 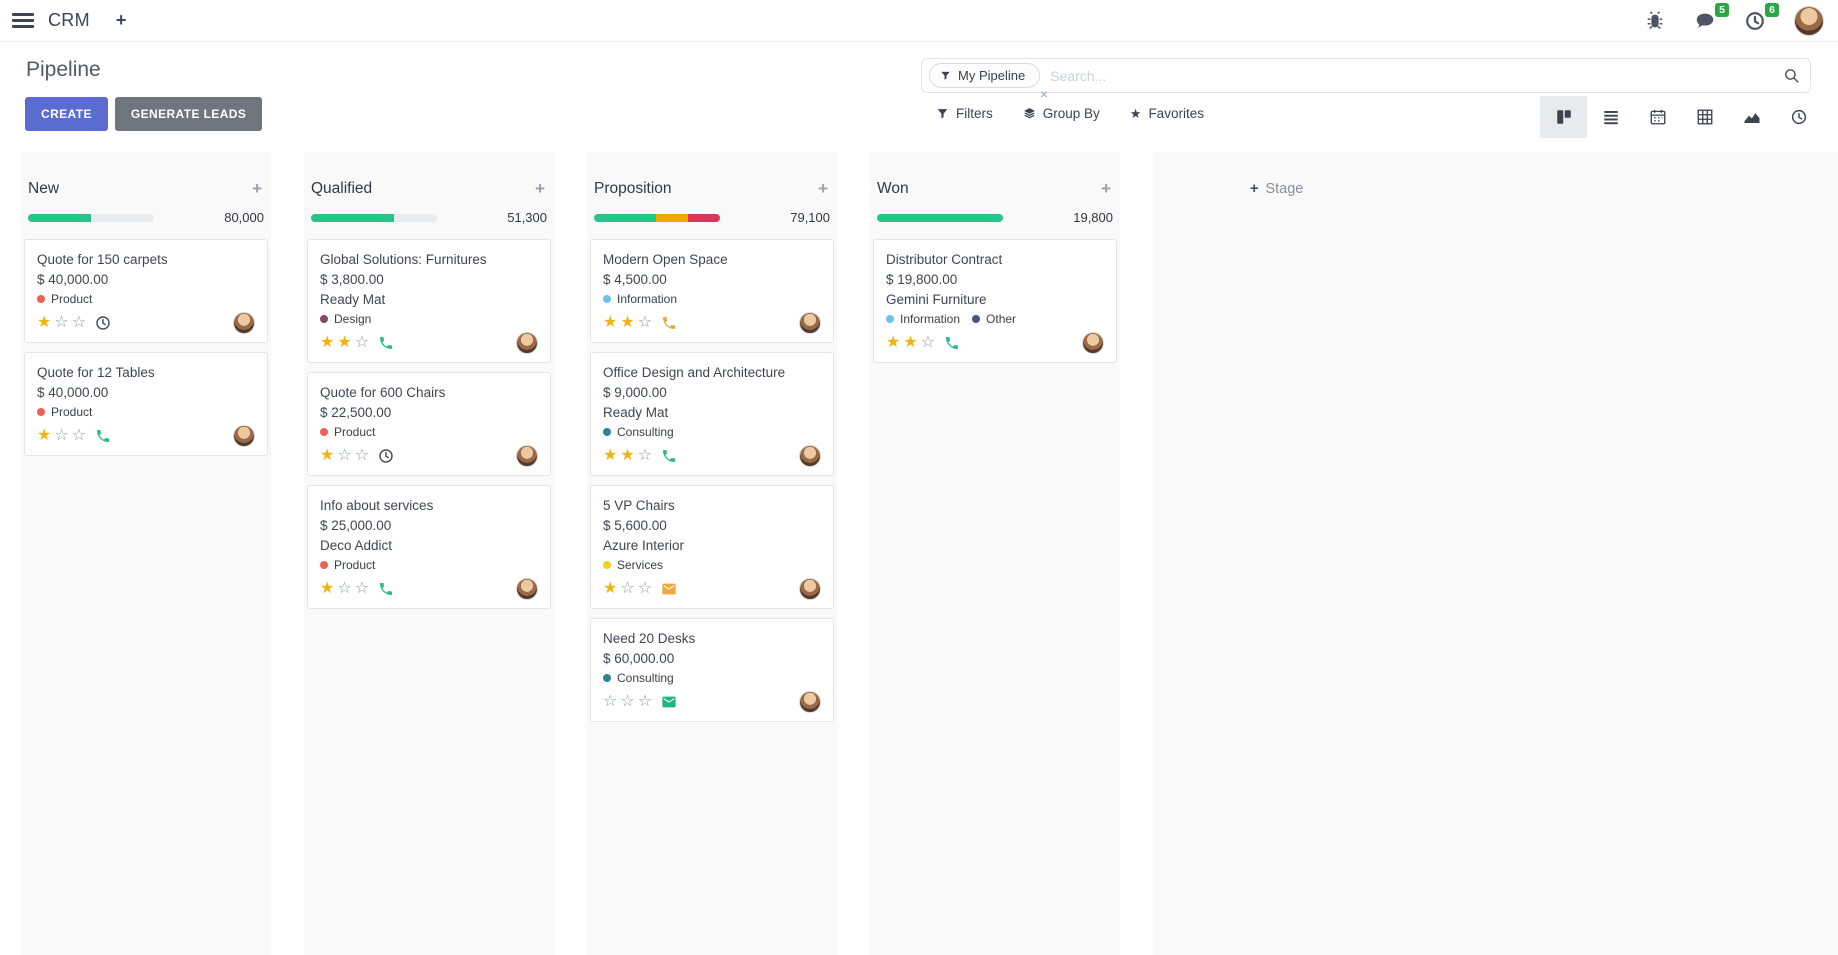 What do you see at coordinates (69, 20) in the screenshot?
I see `app-name: CRM` at bounding box center [69, 20].